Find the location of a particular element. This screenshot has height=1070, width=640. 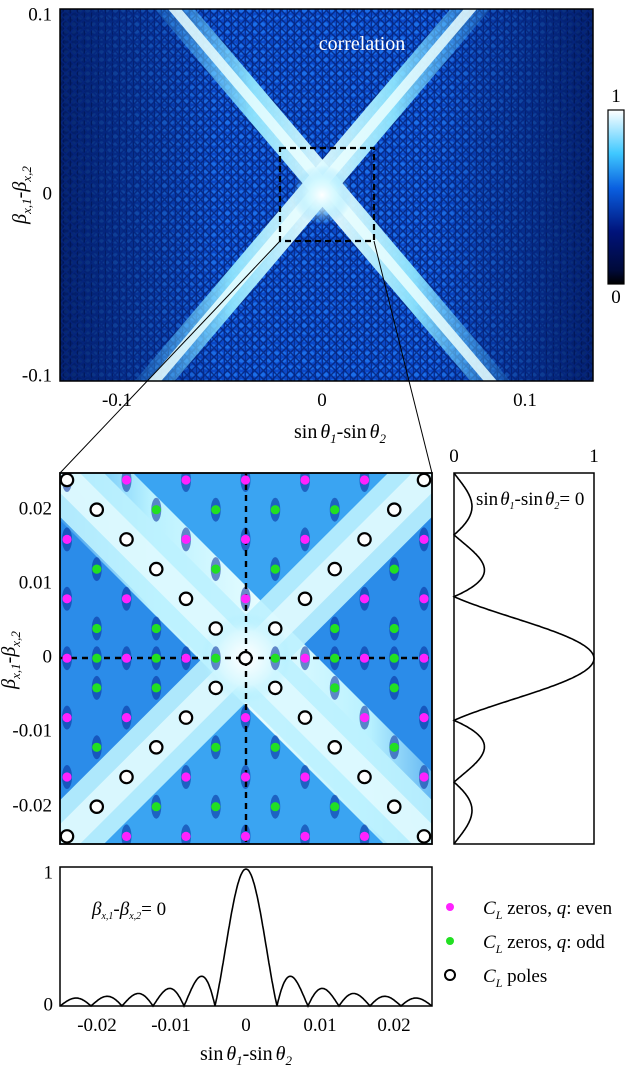

top-ytick: 0.1 is located at coordinates (40, 14).